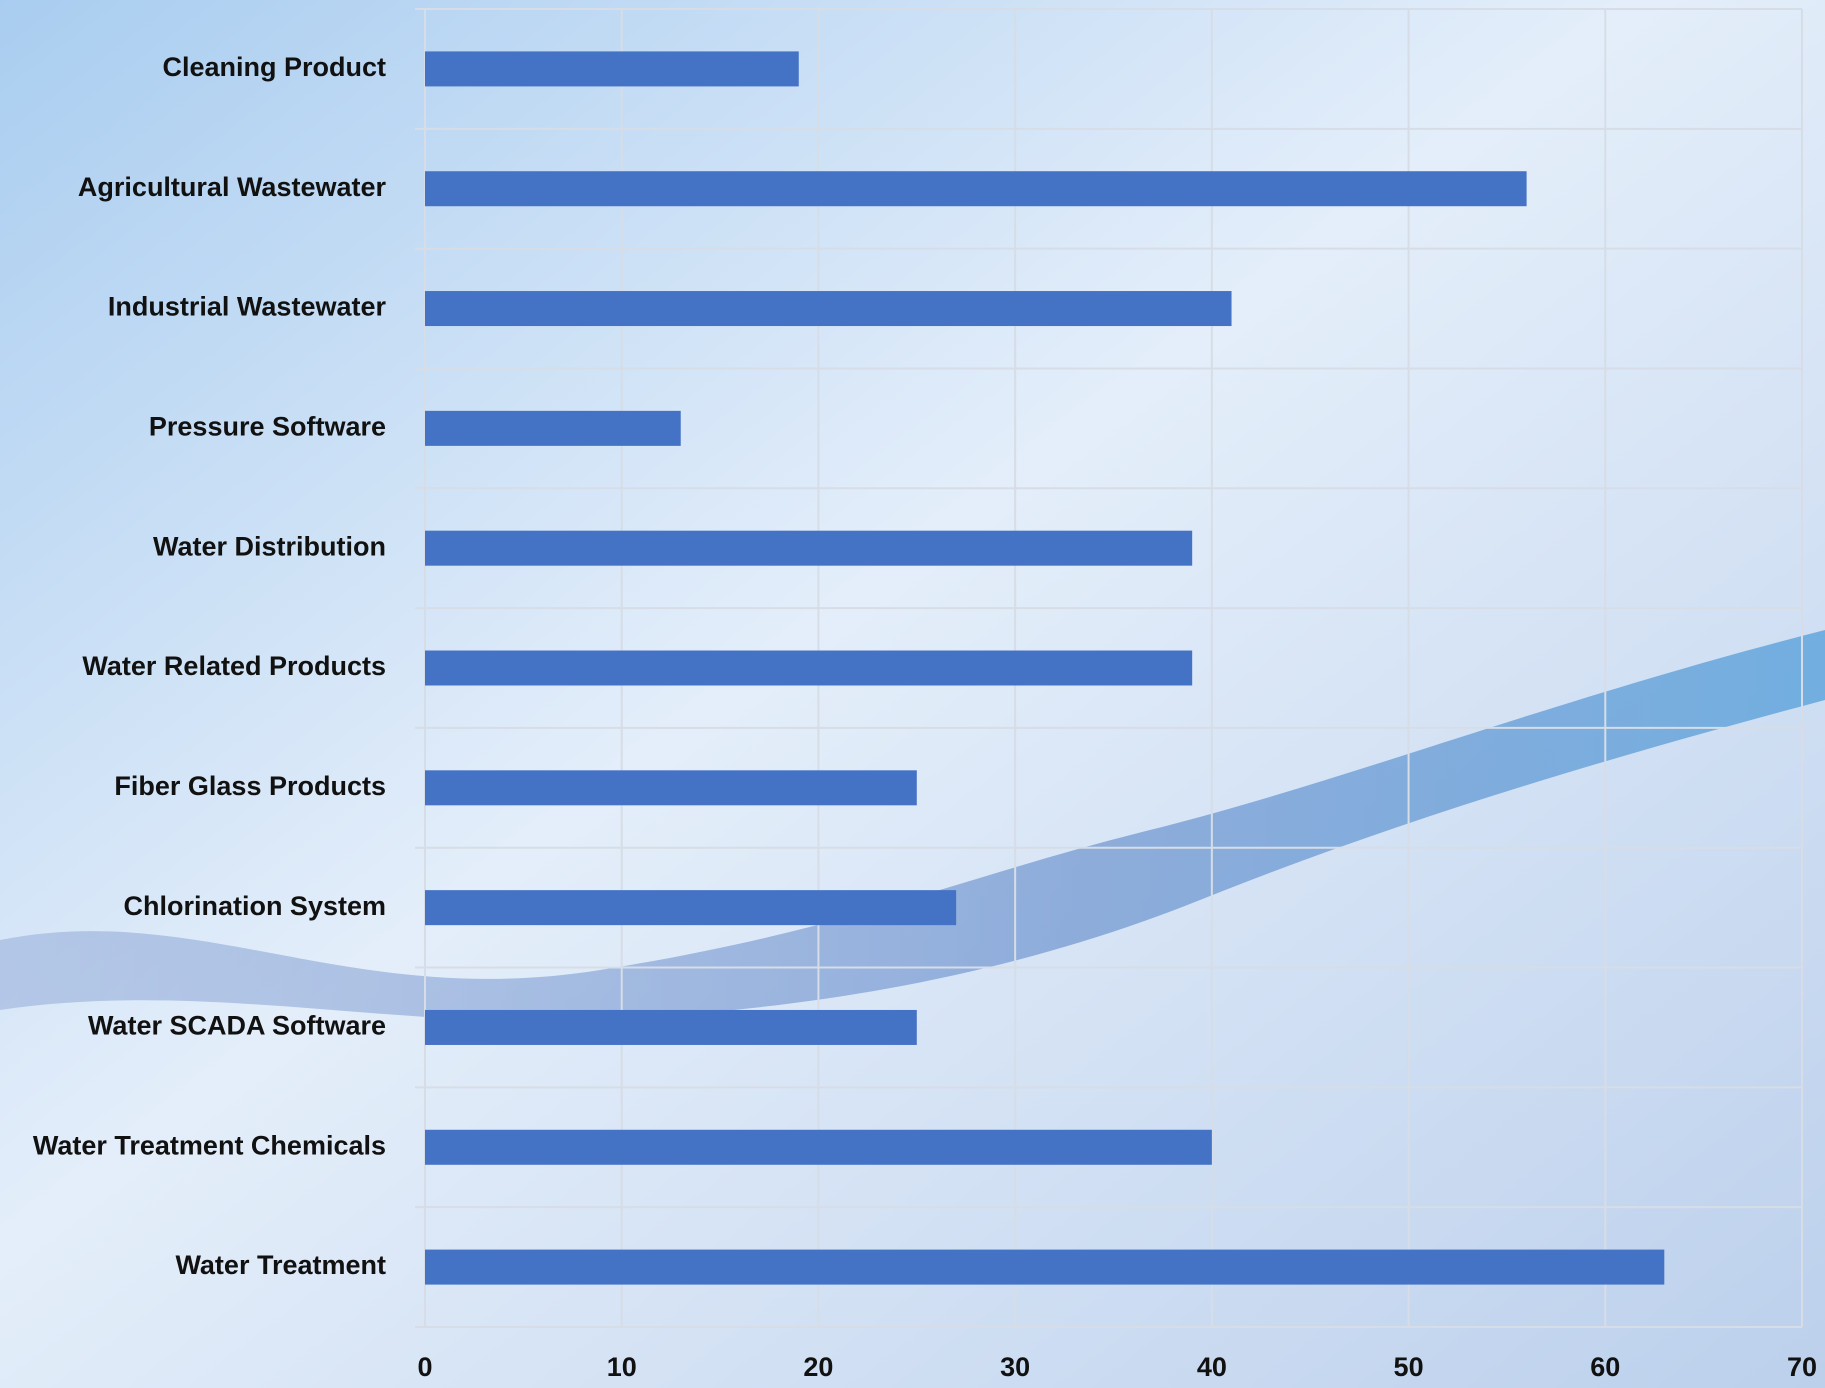 This screenshot has width=1825, height=1388. What do you see at coordinates (622, 1367) in the screenshot?
I see `x-tick-label: 10` at bounding box center [622, 1367].